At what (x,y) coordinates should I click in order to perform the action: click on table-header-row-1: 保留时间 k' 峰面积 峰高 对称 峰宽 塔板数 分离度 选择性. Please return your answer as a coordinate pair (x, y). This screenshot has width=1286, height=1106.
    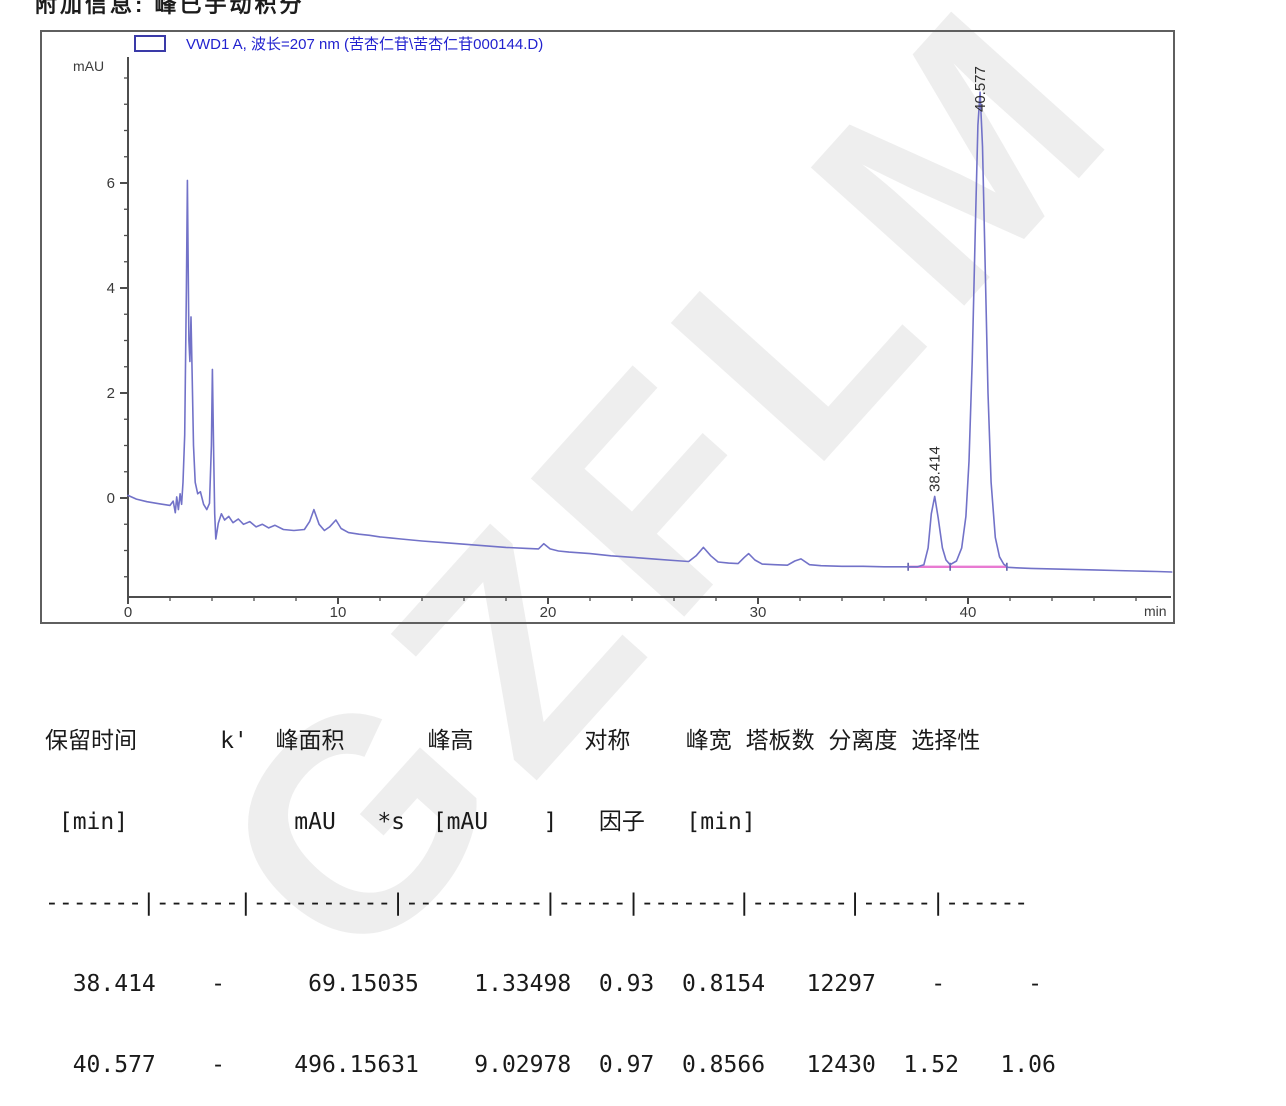
    Looking at the image, I should click on (513, 741).